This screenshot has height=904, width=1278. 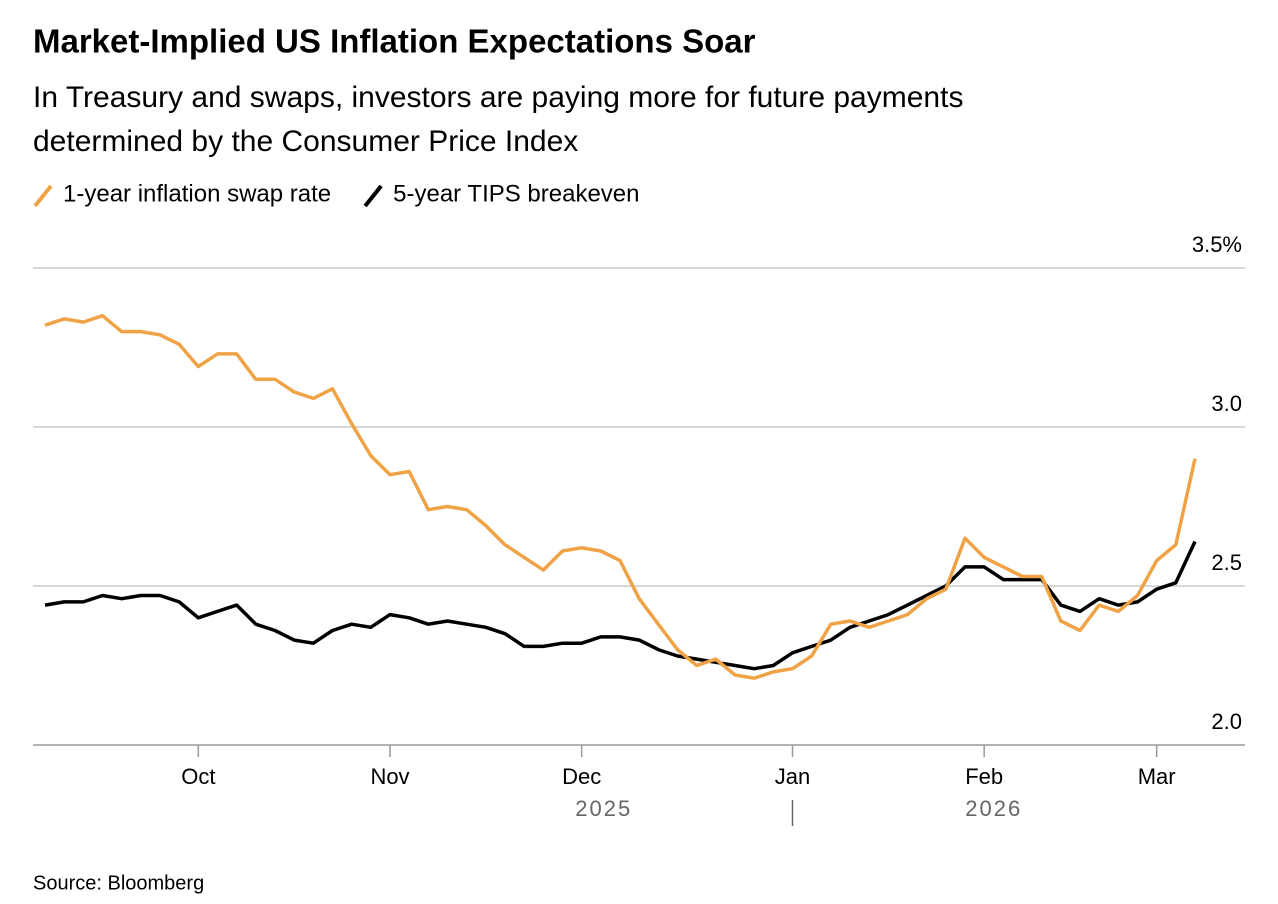 What do you see at coordinates (197, 193) in the screenshot?
I see `legend-label: 1-year inflation swap rate` at bounding box center [197, 193].